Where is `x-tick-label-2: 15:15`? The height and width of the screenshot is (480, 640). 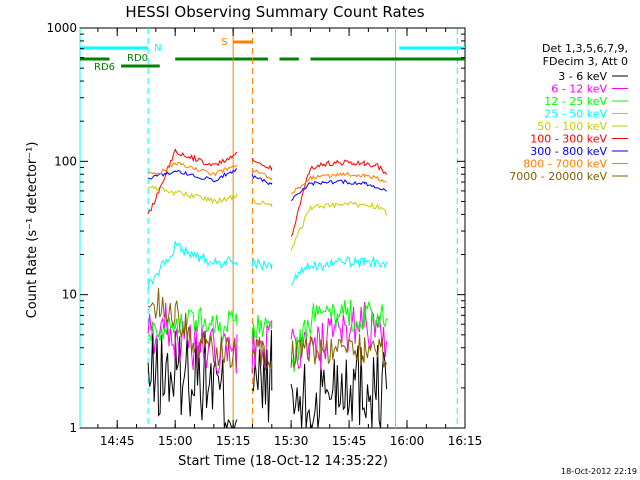
x-tick-label-2: 15:15 is located at coordinates (233, 441).